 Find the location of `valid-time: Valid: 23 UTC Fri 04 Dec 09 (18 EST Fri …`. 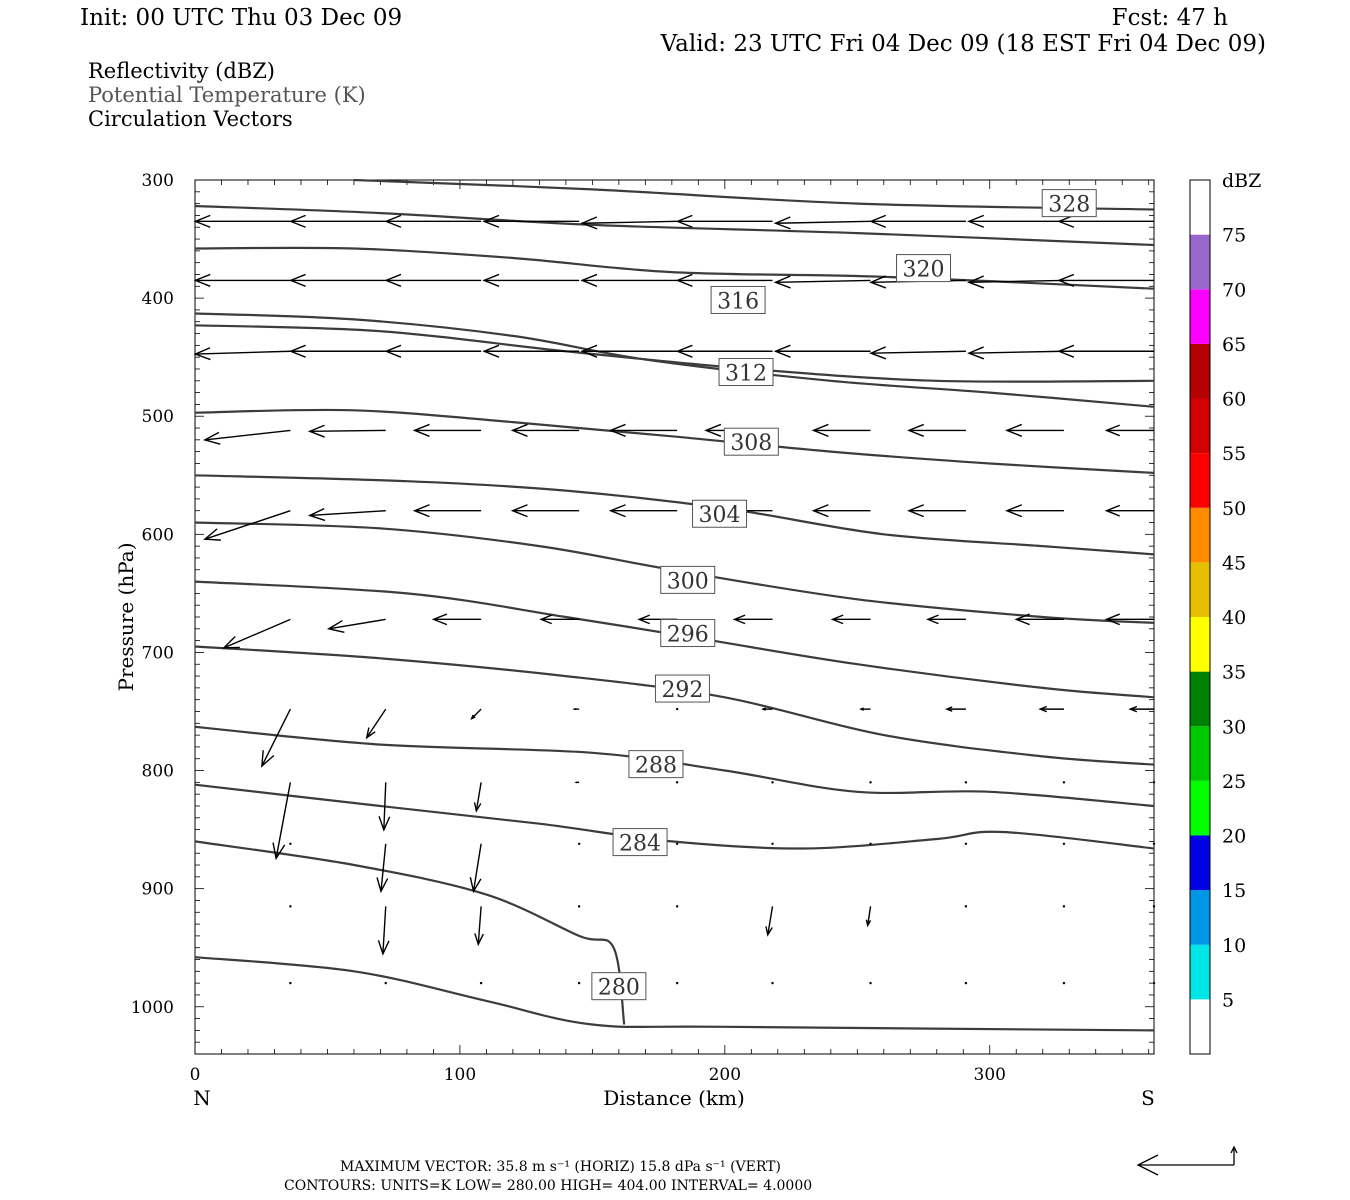

valid-time: Valid: 23 UTC Fri 04 Dec 09 (18 EST Fri … is located at coordinates (963, 44).